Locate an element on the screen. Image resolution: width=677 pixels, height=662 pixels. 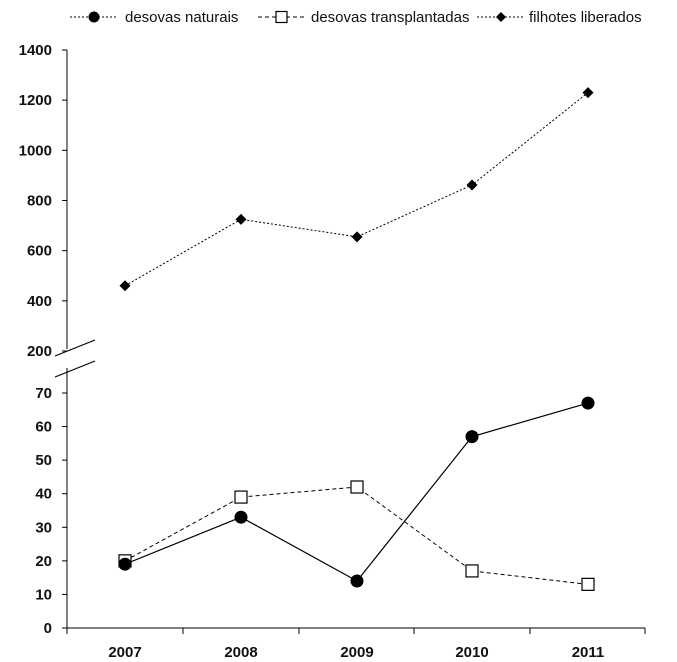
point-filhotes-liberados-2010 is located at coordinates (472, 185).